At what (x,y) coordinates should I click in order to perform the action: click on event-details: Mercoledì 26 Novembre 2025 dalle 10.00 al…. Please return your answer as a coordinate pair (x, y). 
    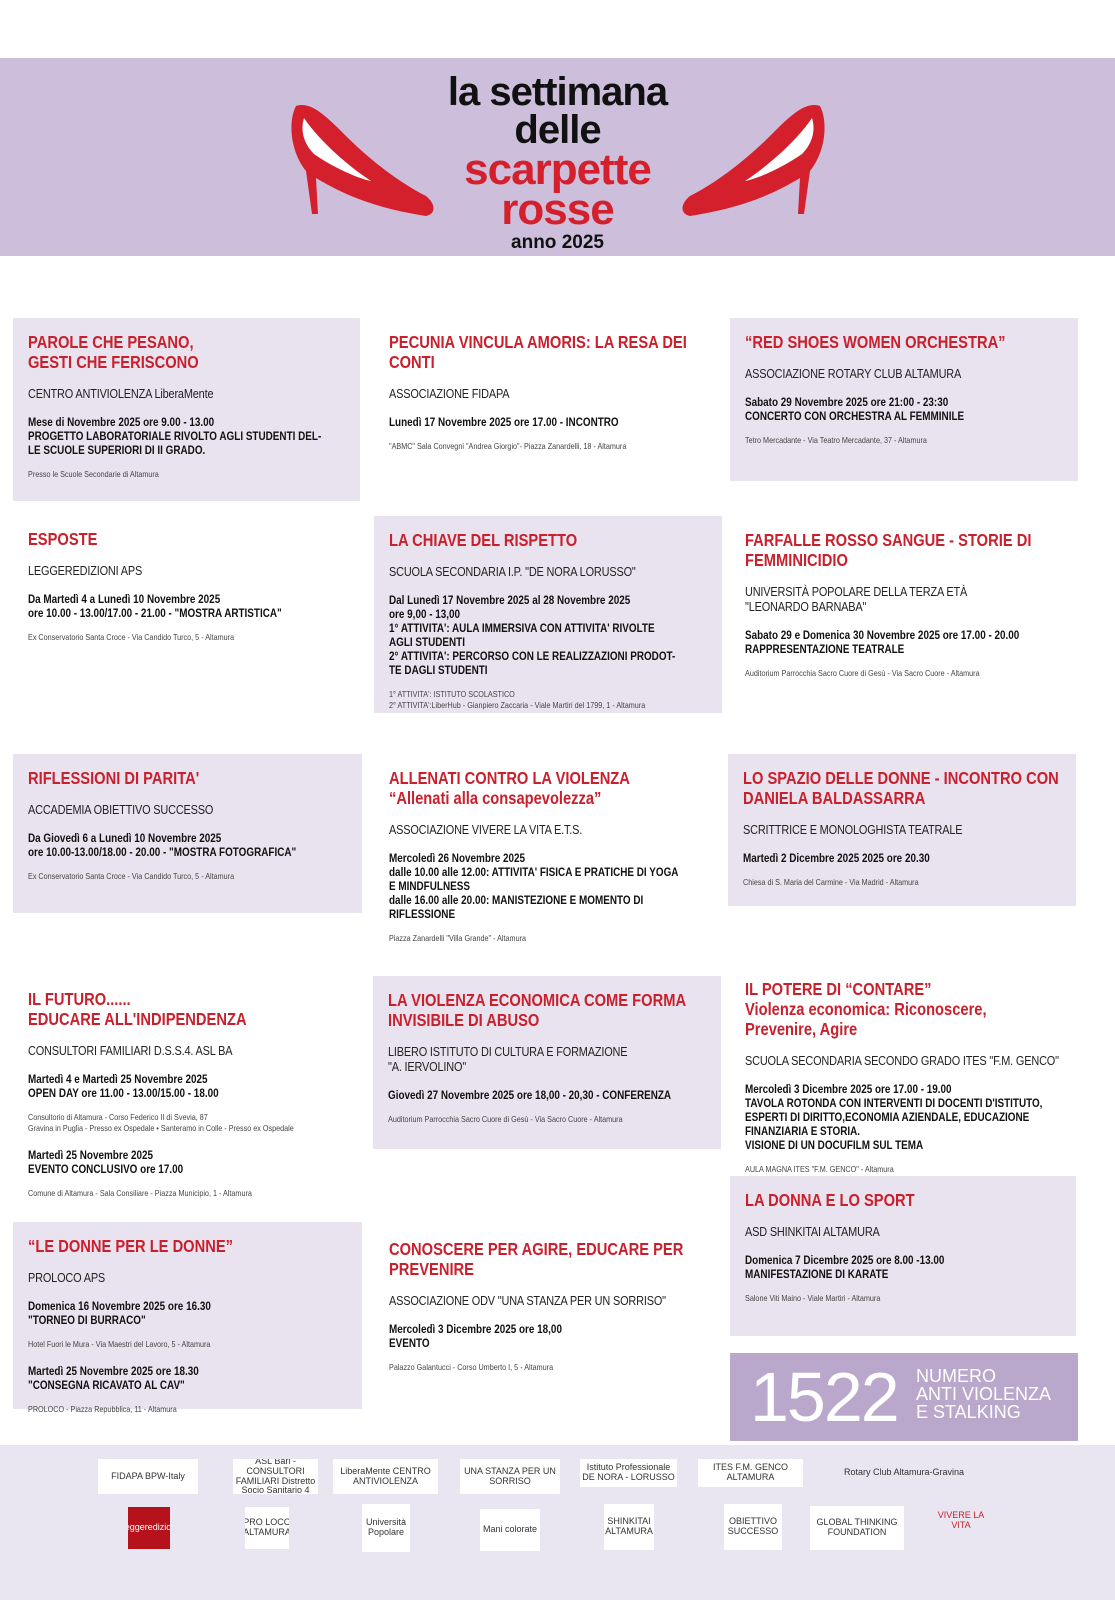
    Looking at the image, I should click on (555, 886).